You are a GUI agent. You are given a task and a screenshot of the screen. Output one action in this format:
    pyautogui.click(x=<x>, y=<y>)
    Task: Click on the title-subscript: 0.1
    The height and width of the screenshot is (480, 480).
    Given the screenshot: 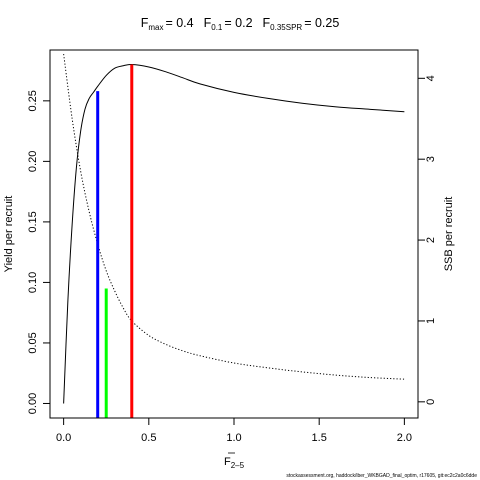 What is the action you would take?
    pyautogui.click(x=217, y=27)
    